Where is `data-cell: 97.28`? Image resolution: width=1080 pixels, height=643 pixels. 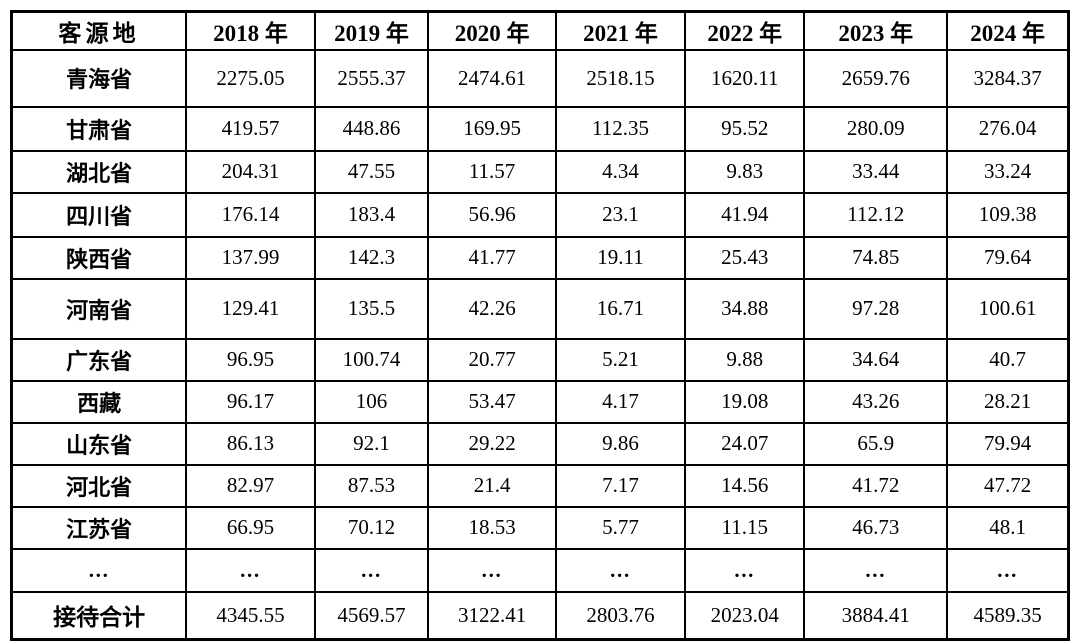 data-cell: 97.28 is located at coordinates (876, 308).